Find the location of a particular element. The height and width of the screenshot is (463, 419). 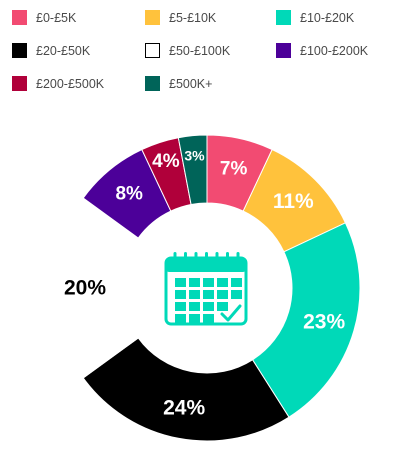

slice-label: 7% is located at coordinates (234, 168).